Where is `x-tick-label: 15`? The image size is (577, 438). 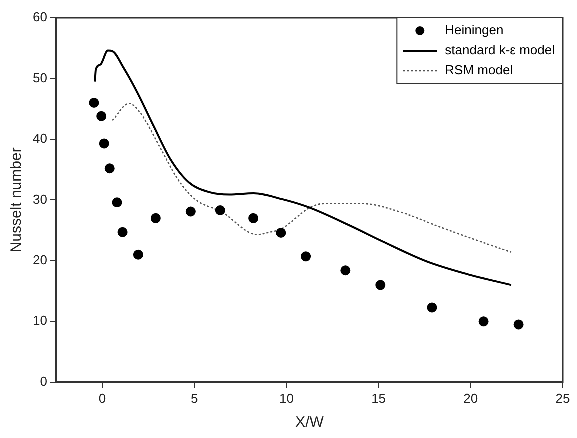
x-tick-label: 15 is located at coordinates (379, 398).